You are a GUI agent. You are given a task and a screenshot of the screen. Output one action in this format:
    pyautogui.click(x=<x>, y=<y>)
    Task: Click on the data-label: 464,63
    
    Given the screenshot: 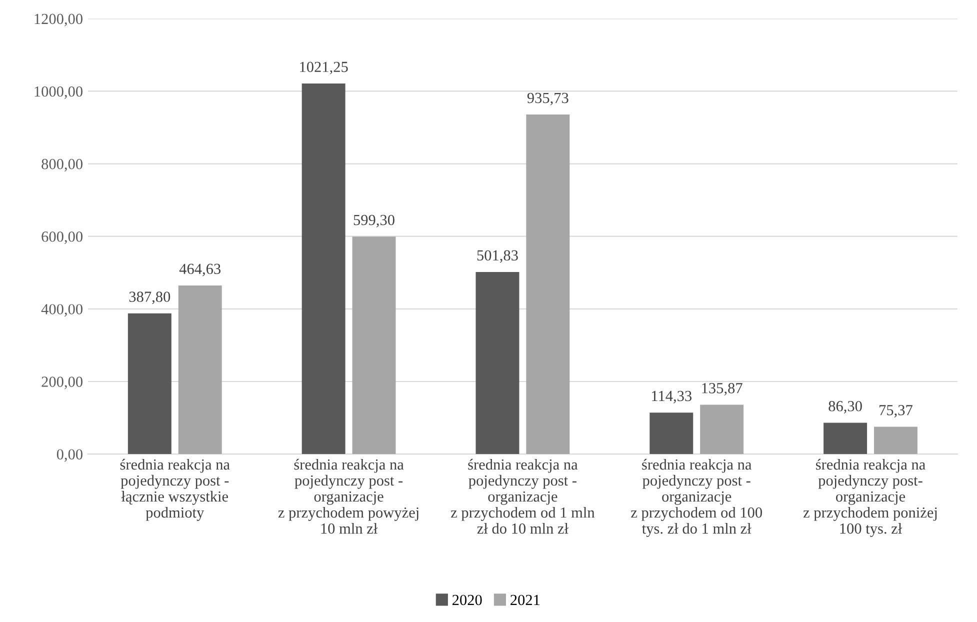 What is the action you would take?
    pyautogui.click(x=200, y=270)
    